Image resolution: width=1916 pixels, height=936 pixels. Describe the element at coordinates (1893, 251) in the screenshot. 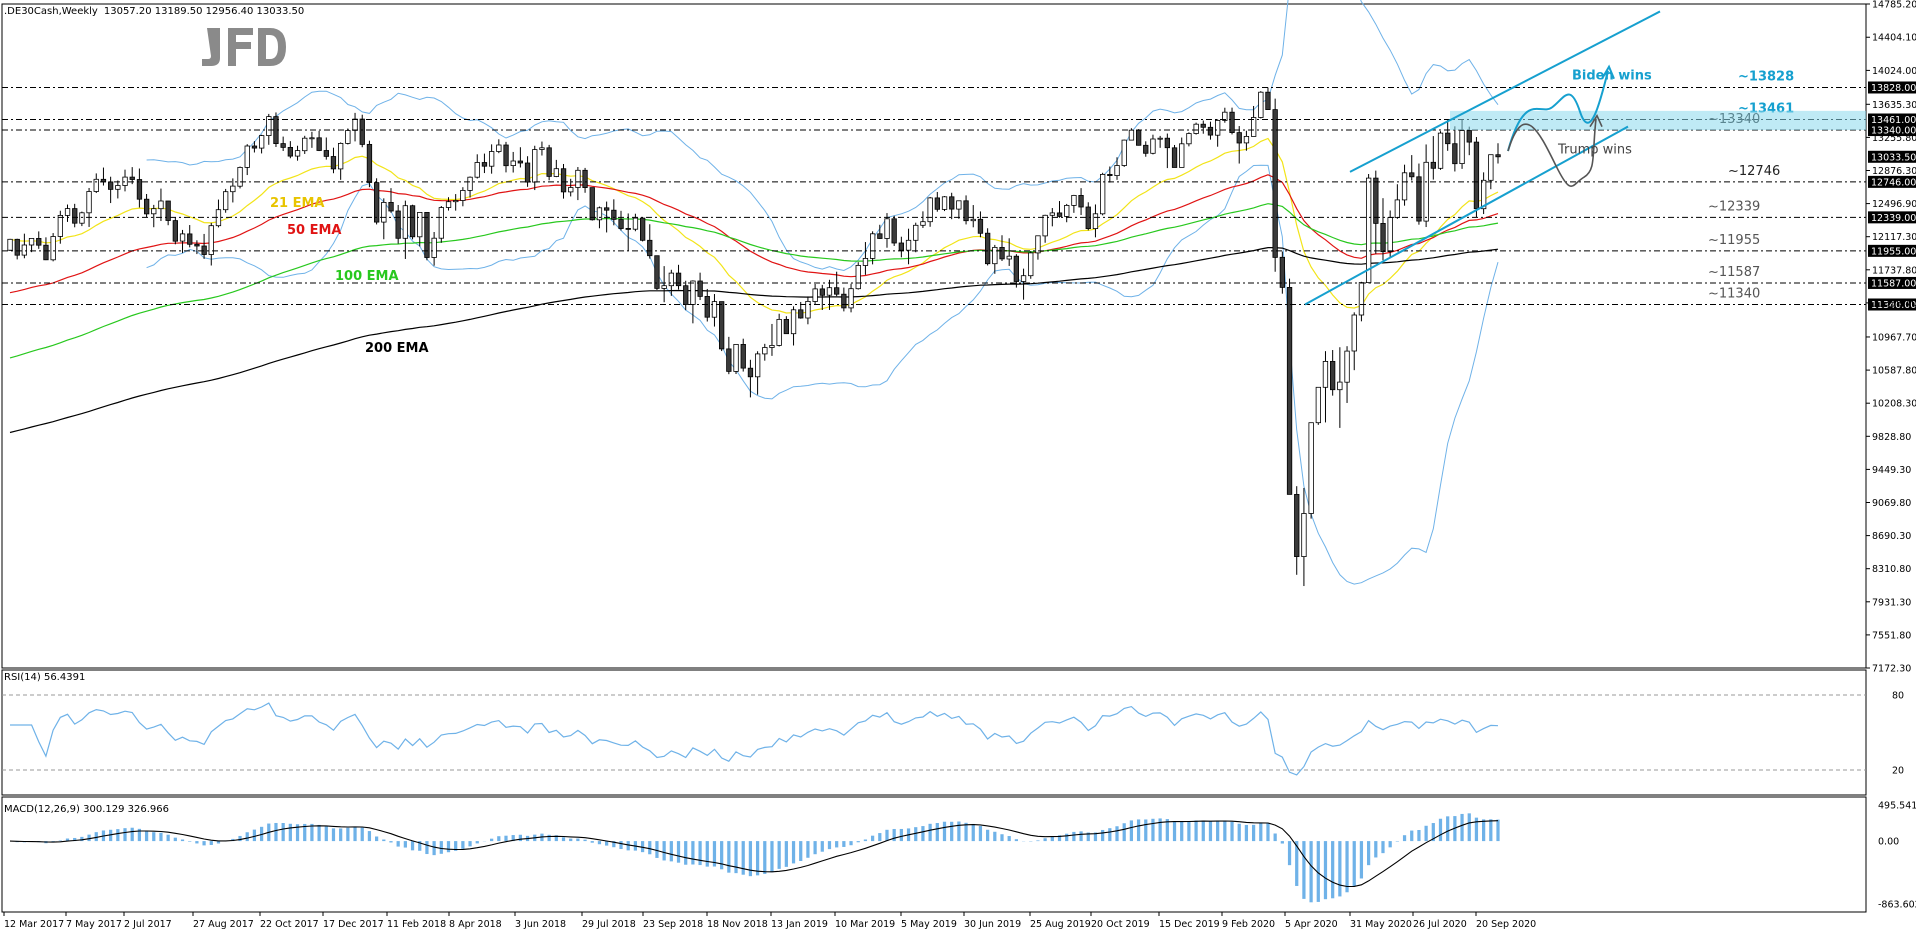

I see `level-axis-tag: 11955.00` at that location.